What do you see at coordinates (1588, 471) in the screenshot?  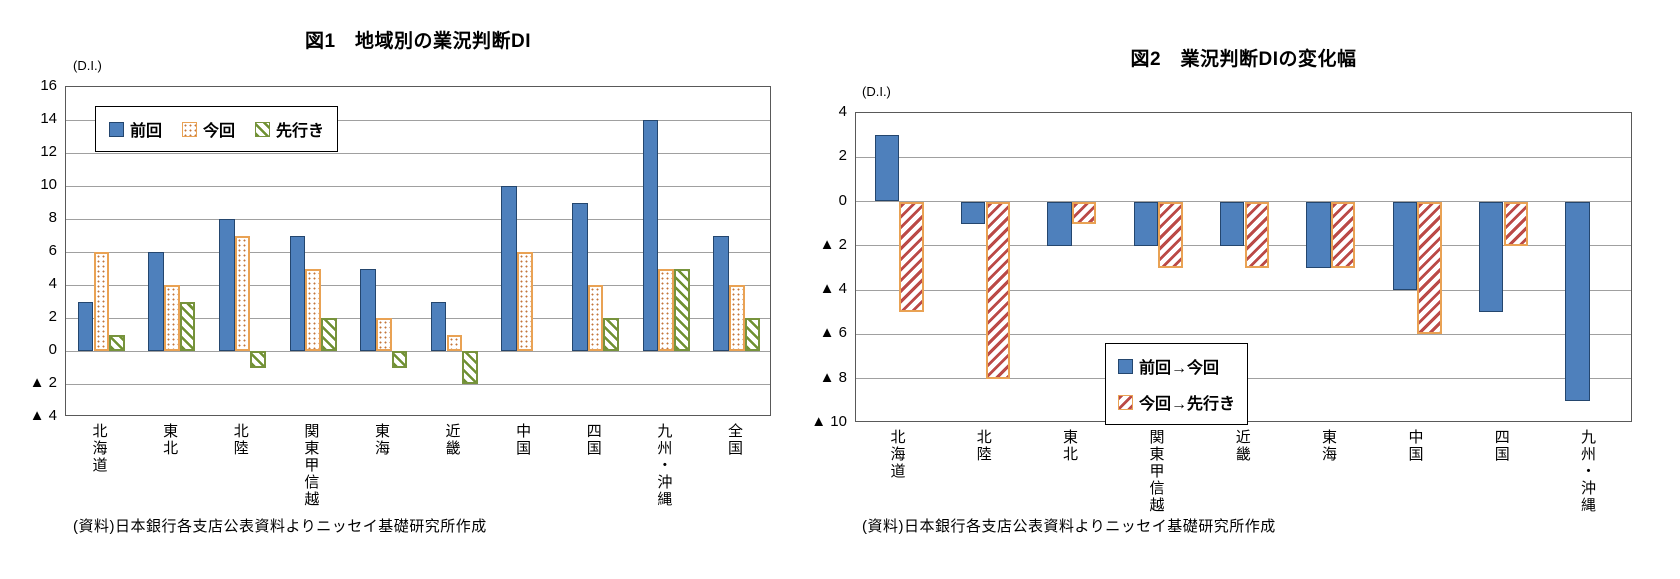 I see `x-axis-category-label: 九州・沖縄` at bounding box center [1588, 471].